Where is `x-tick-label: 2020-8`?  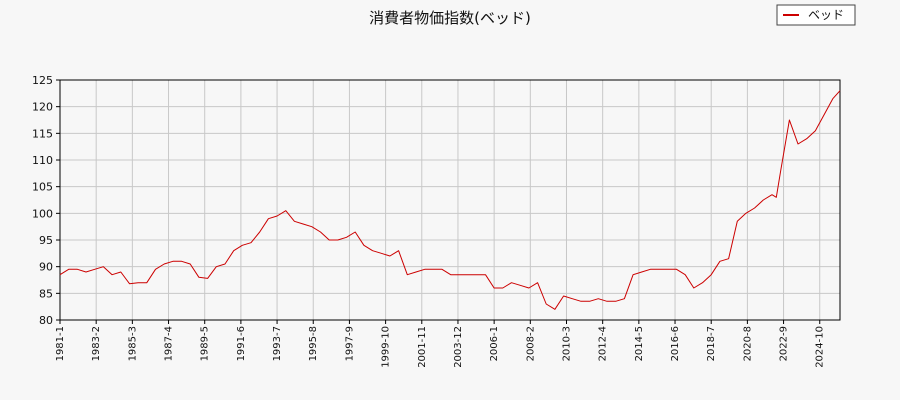 x-tick-label: 2020-8 is located at coordinates (747, 343).